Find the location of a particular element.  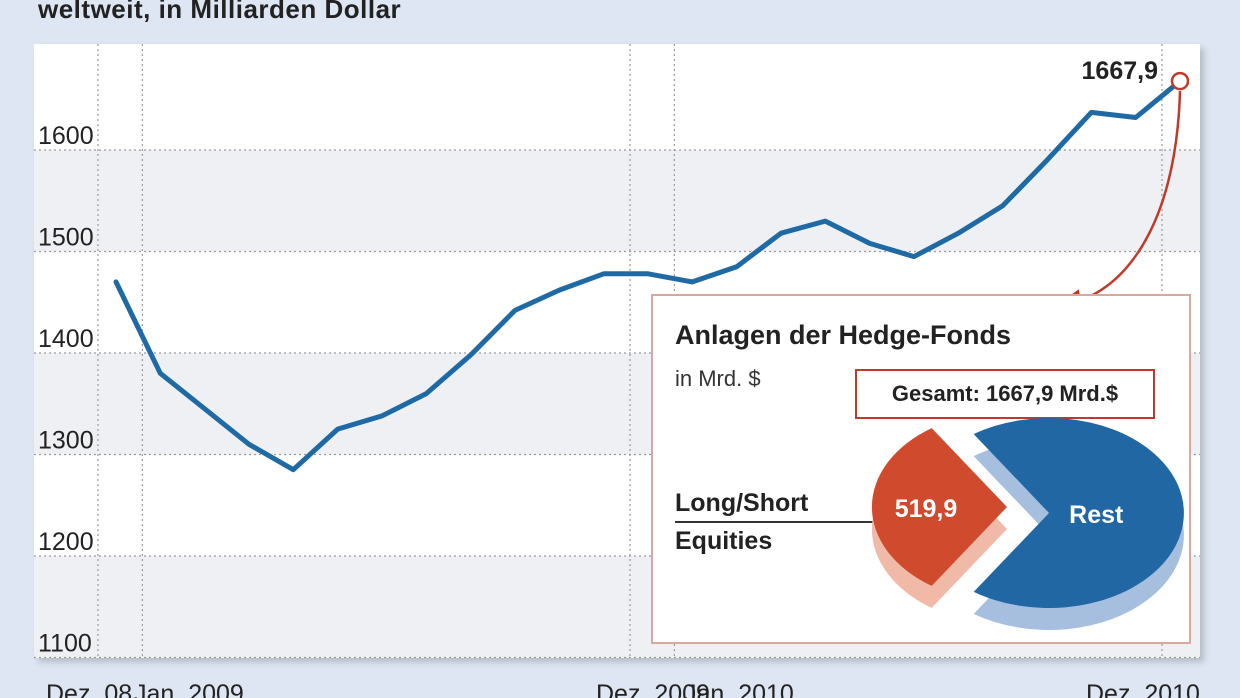

rest-label: Rest is located at coordinates (1096, 515).